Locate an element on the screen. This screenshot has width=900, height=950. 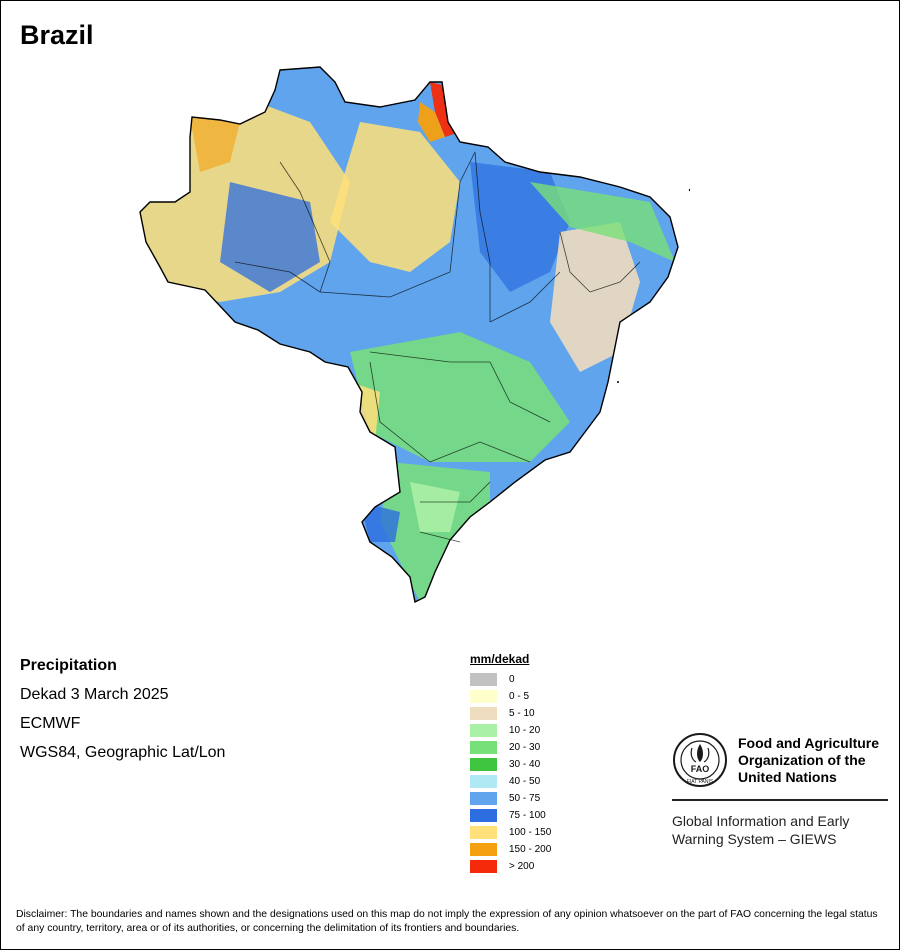
legend-title: mm/dekad is located at coordinates (500, 659).